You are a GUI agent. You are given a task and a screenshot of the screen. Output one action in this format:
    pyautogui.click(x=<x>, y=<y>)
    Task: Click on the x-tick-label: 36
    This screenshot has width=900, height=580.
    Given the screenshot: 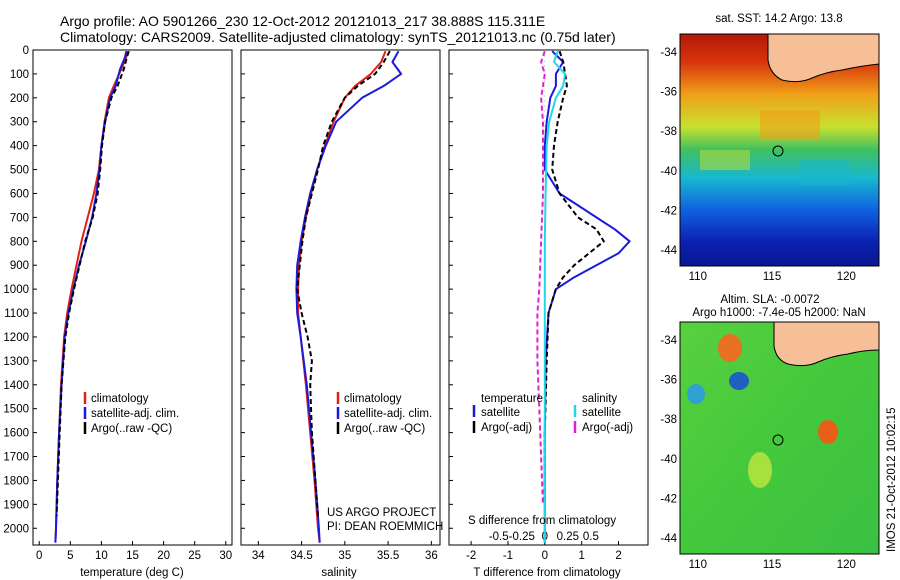 What is the action you would take?
    pyautogui.click(x=431, y=556)
    